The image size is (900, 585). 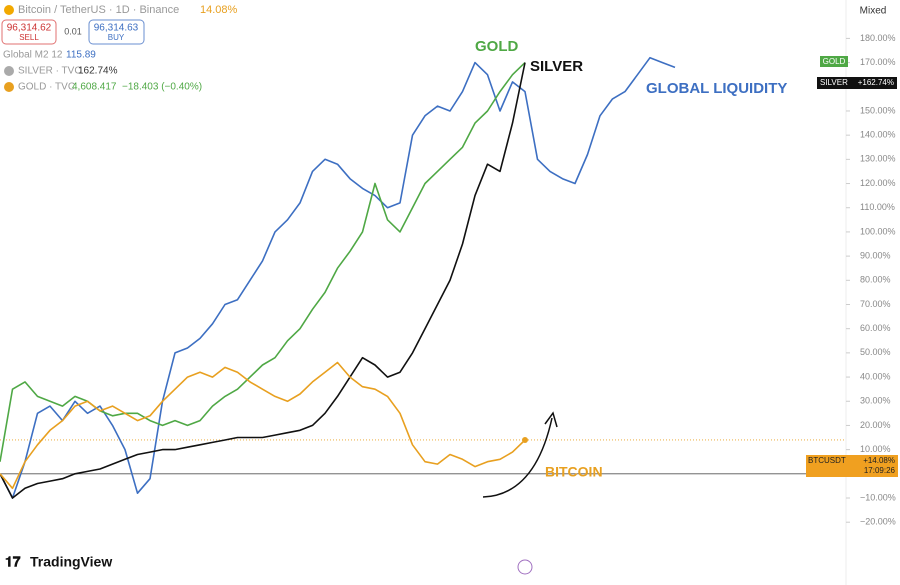 I want to click on brand: TradingView, so click(x=71, y=562).